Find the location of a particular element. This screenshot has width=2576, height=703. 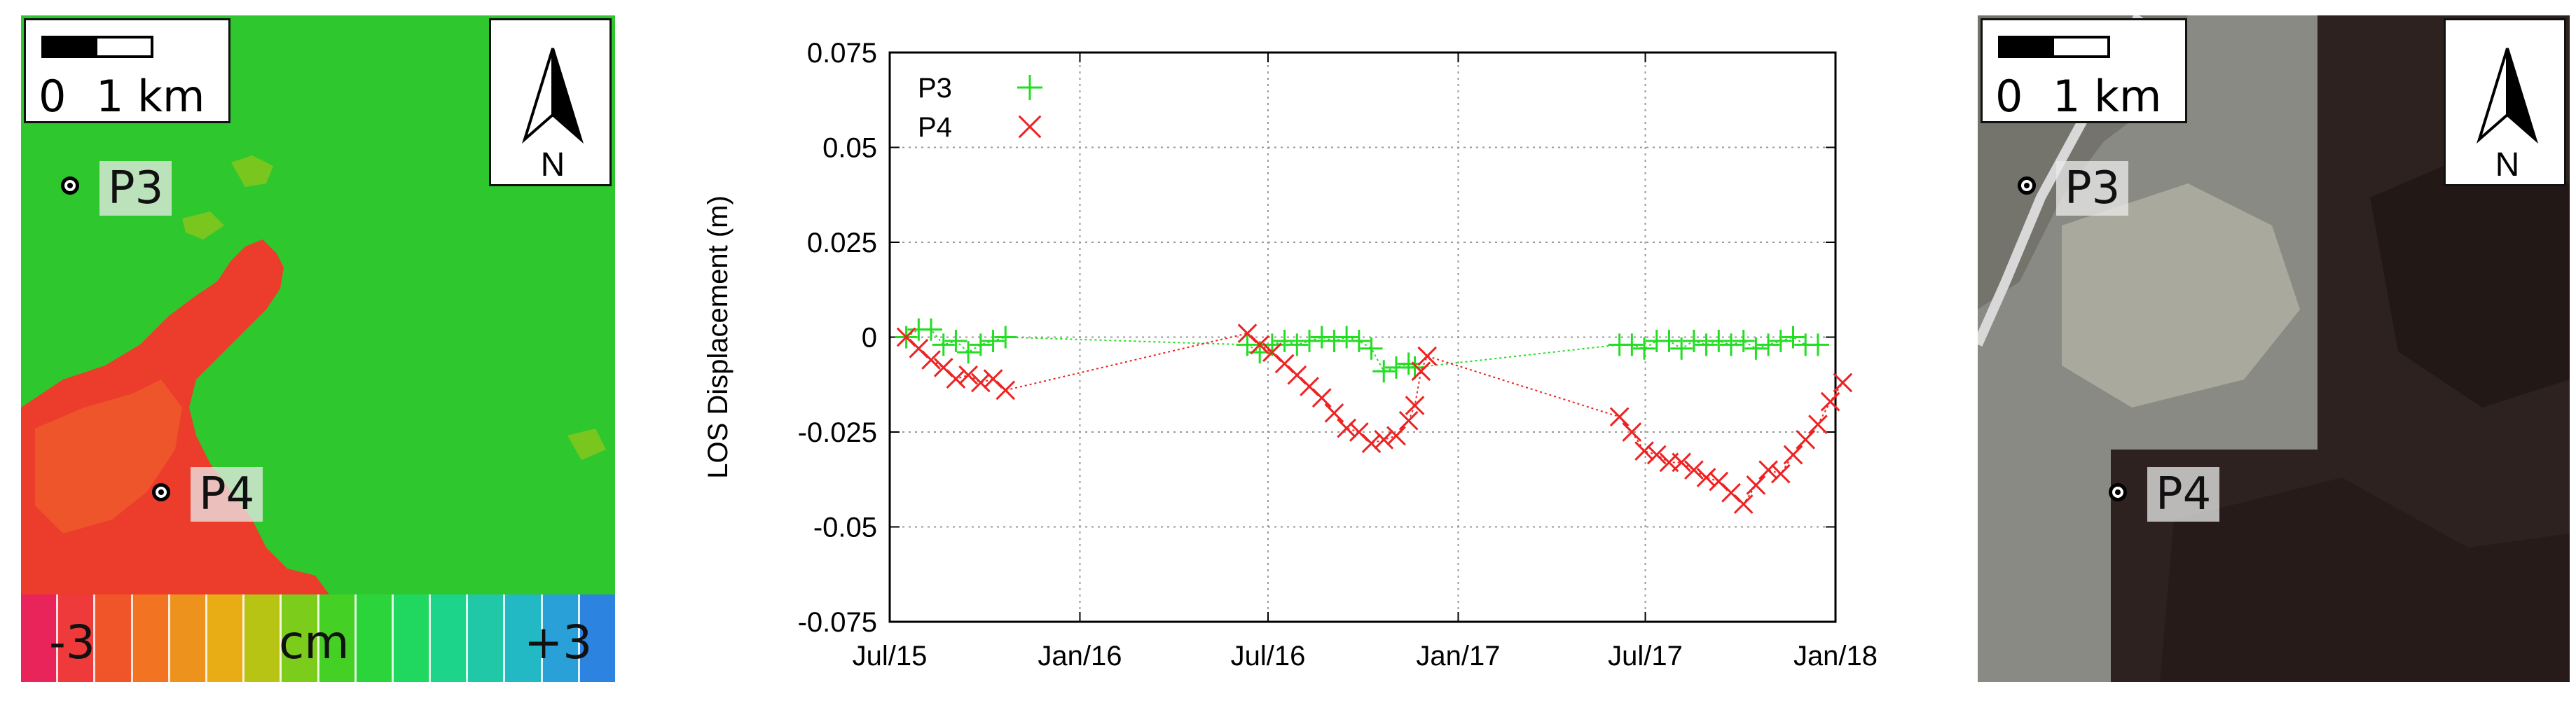

colorbar-unit-label: cm is located at coordinates (314, 642).